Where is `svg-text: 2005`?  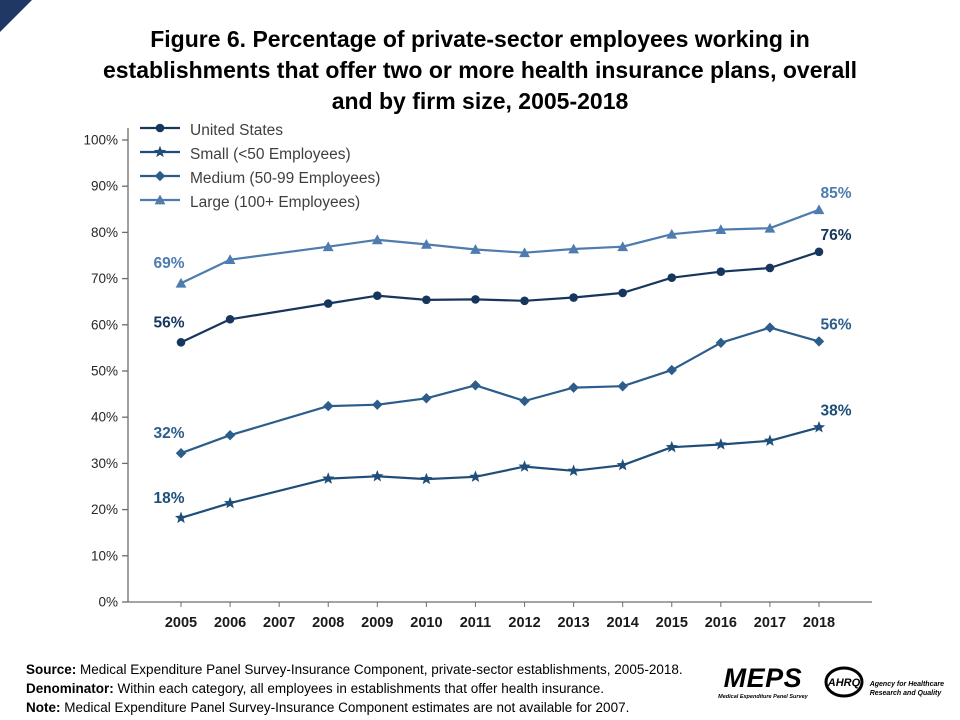 svg-text: 2005 is located at coordinates (181, 623).